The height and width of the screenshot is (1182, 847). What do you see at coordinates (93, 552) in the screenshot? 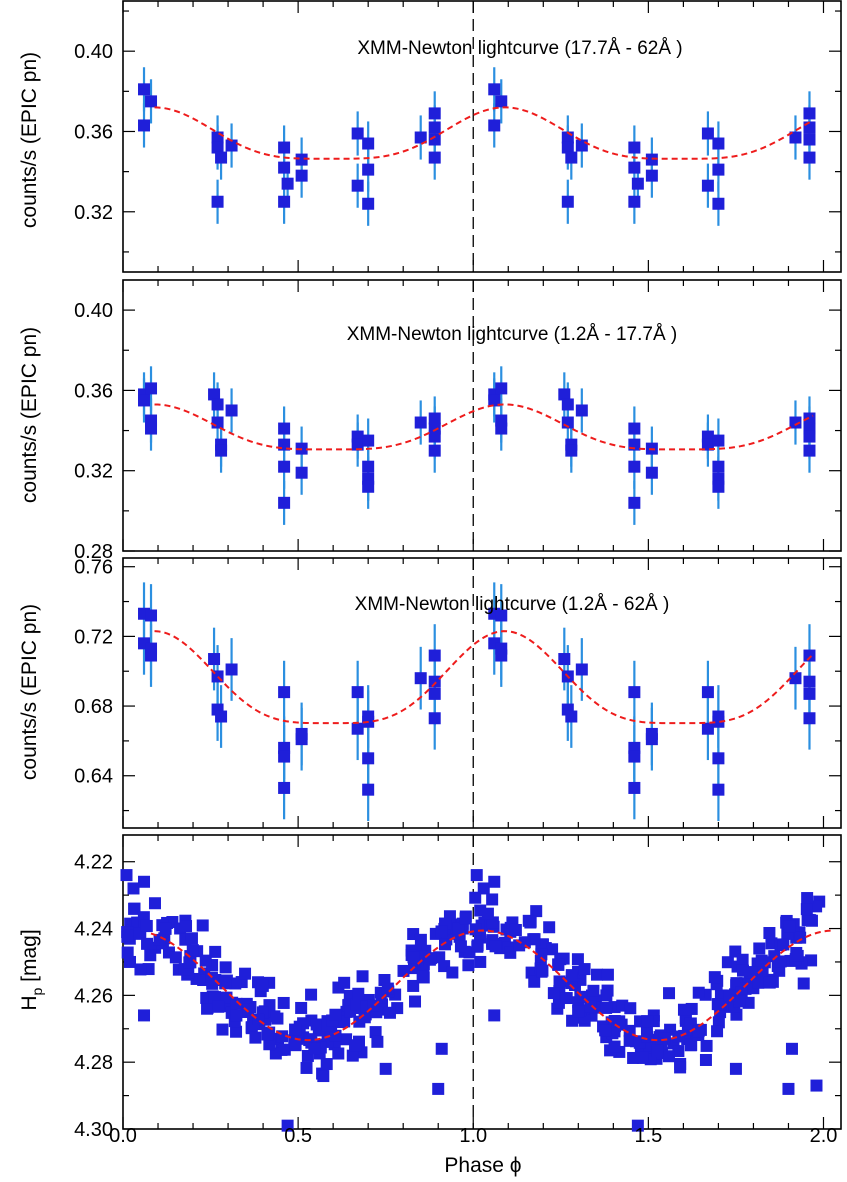
I see `y-tick-label: 0.28` at bounding box center [93, 552].